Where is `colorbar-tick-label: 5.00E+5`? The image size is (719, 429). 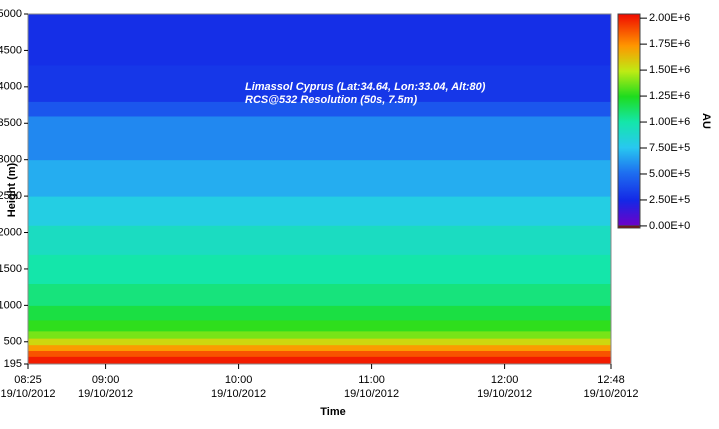
colorbar-tick-label: 5.00E+5 is located at coordinates (669, 174).